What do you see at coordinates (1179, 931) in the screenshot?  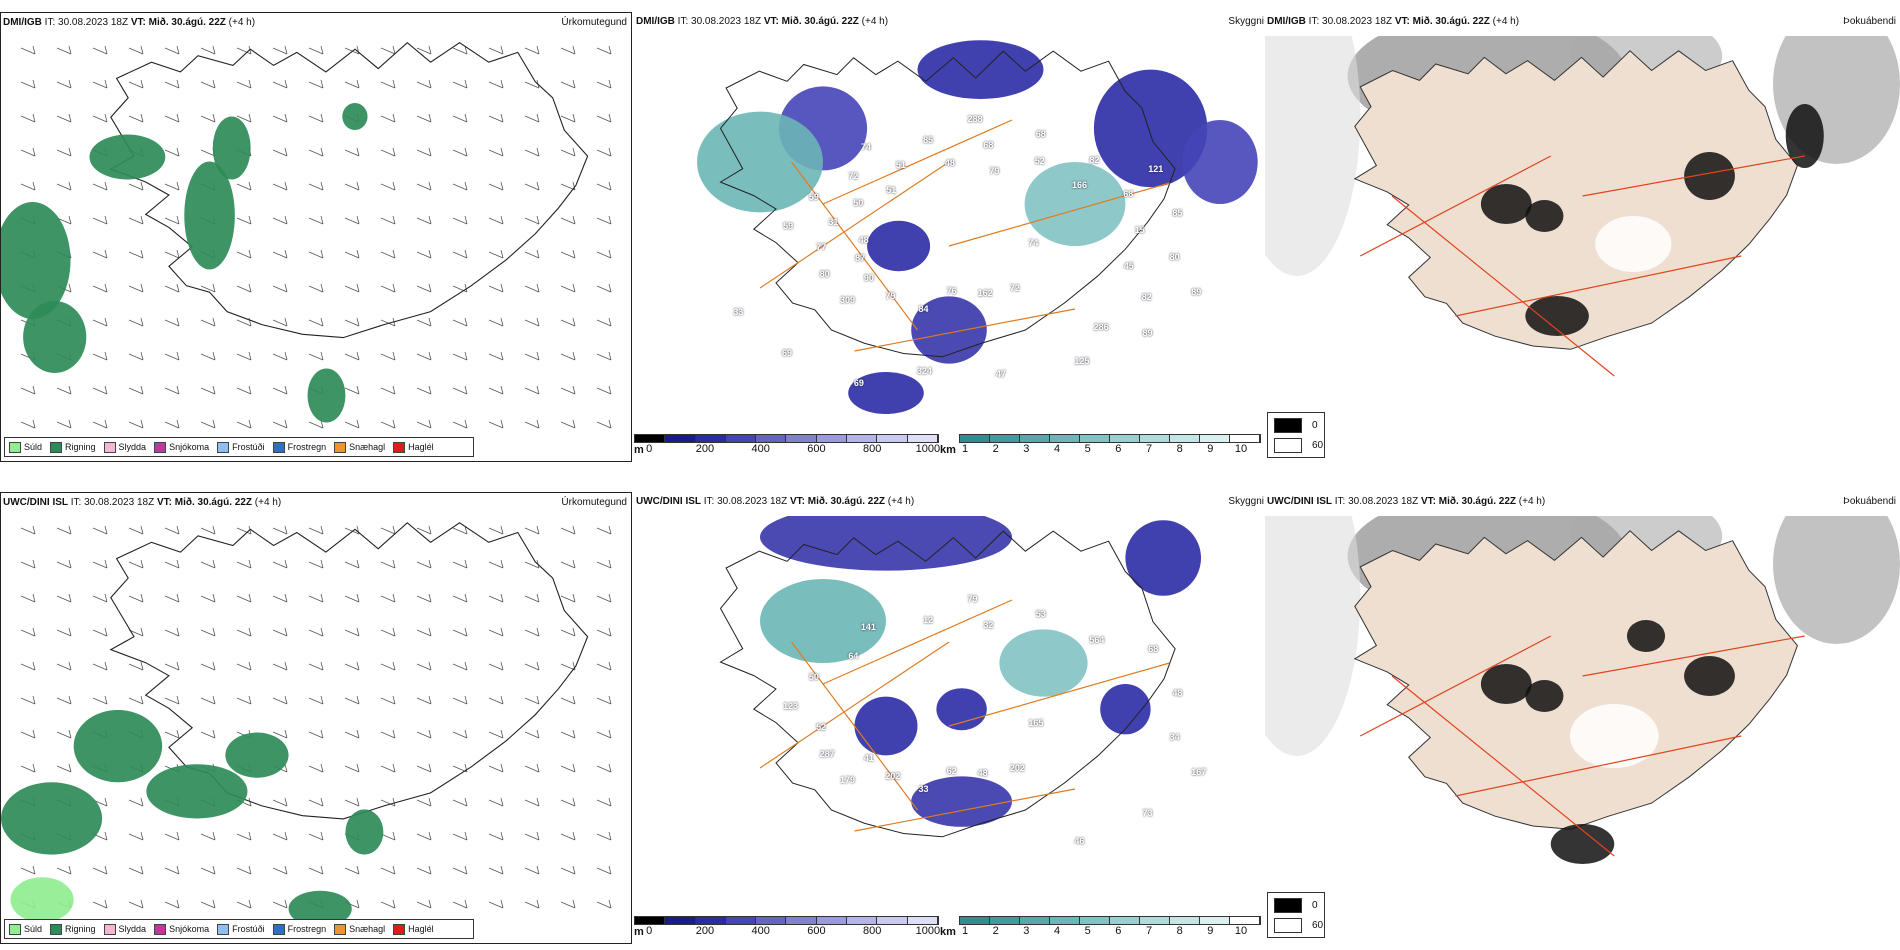 I see `colorbar-tick: 8` at bounding box center [1179, 931].